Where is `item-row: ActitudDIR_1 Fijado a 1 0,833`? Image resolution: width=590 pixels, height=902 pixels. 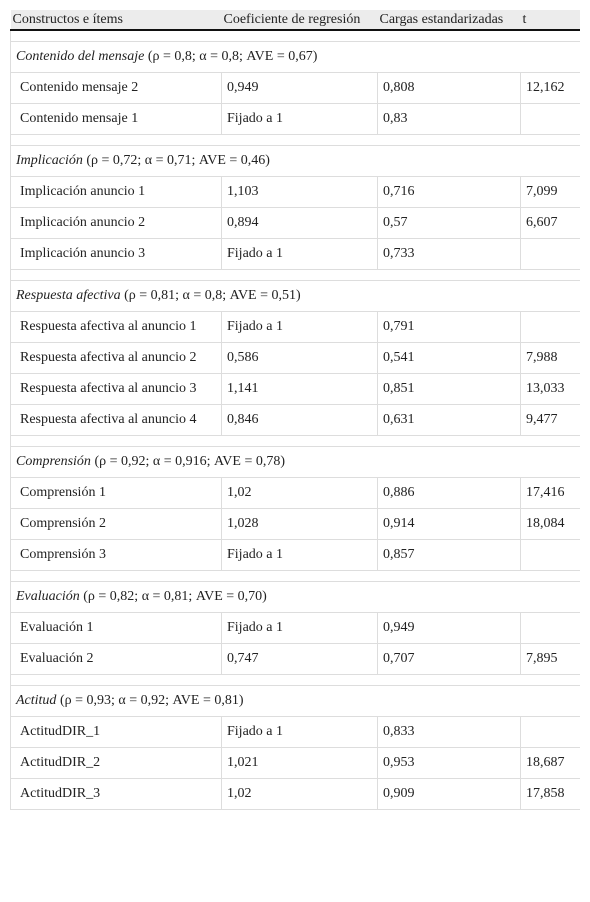 item-row: ActitudDIR_1 Fijado a 1 0,833 is located at coordinates (295, 732).